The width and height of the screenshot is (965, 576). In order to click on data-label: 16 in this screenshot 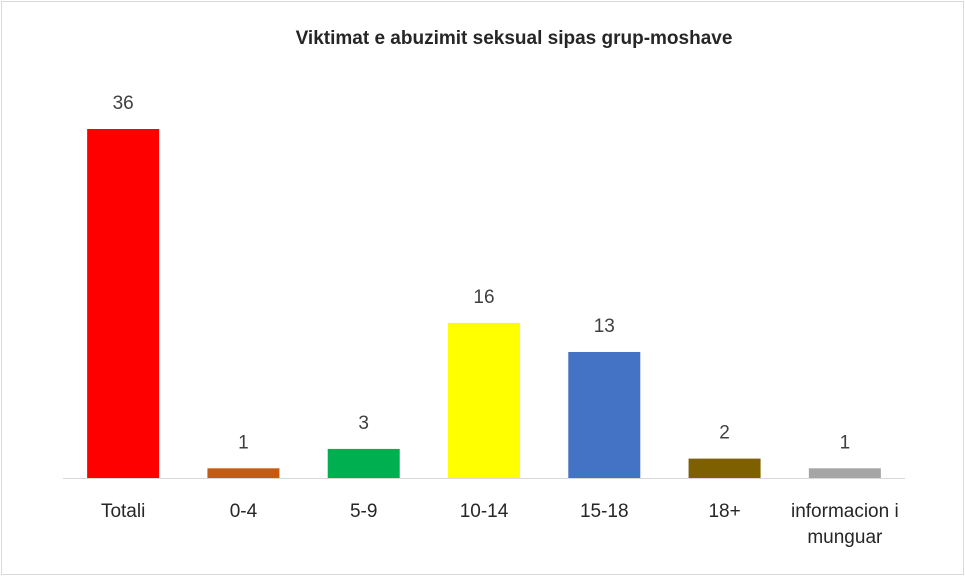, I will do `click(483, 297)`.